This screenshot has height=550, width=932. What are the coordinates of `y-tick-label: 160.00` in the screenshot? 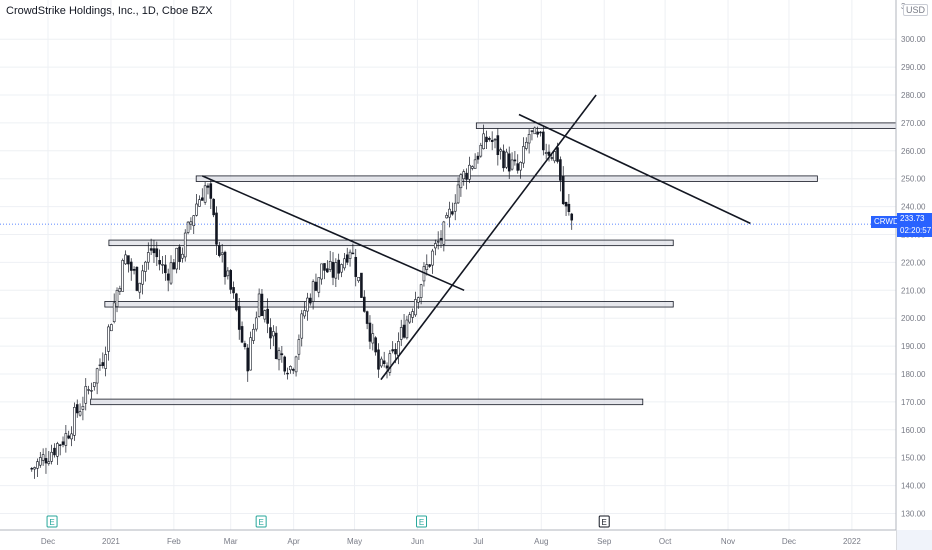 It's located at (913, 430).